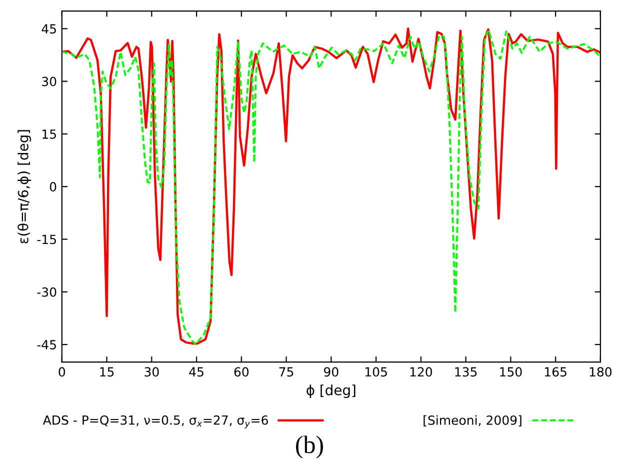  I want to click on y-tick-label: 45, so click(49, 29).